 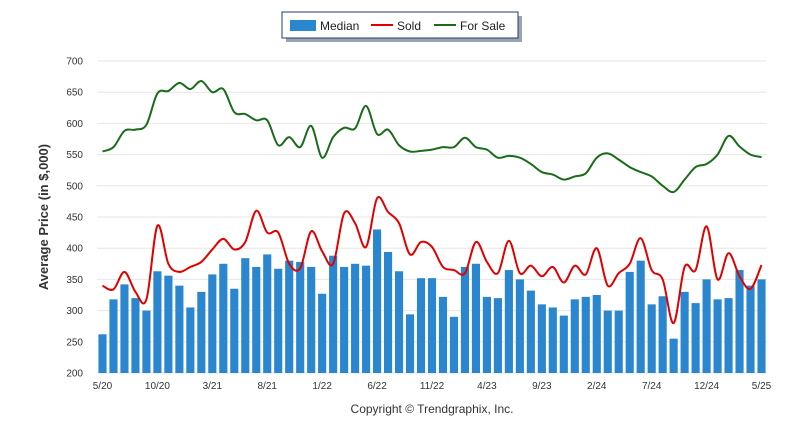 I want to click on y-tick-label: 450, so click(x=74, y=218).